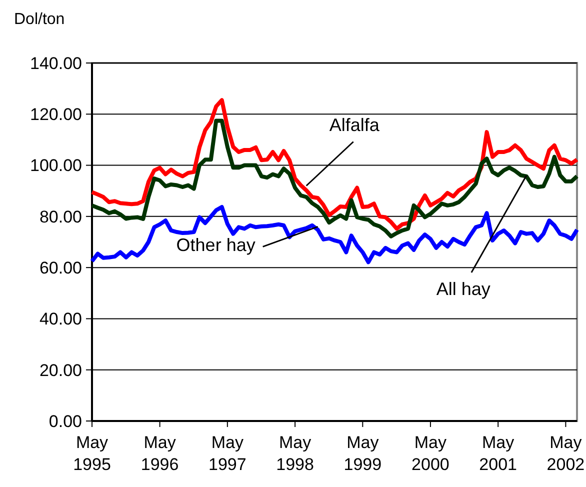  Describe the element at coordinates (60, 370) in the screenshot. I see `y-tick-label: 20.00` at that location.